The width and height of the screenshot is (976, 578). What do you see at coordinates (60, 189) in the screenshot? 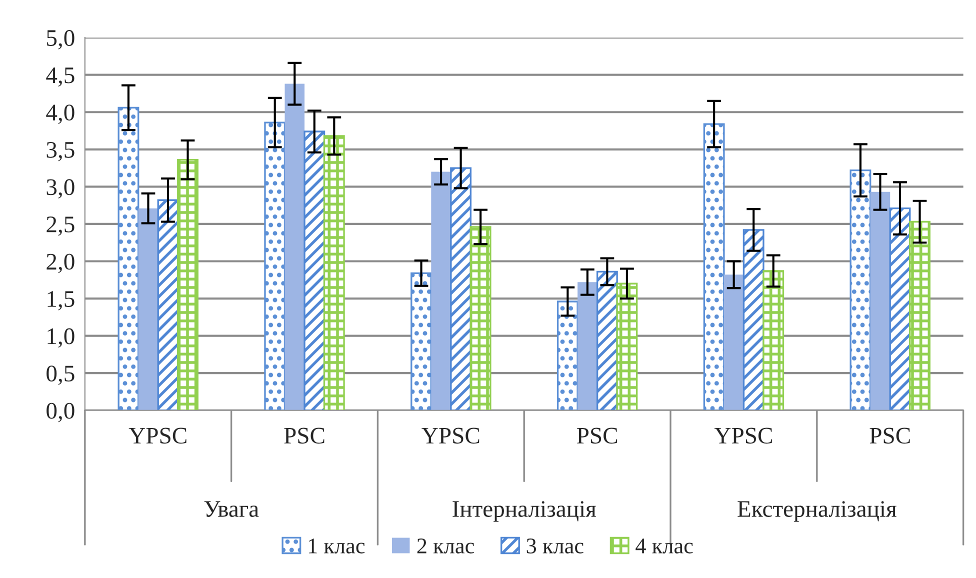
I see `y-tick-label: 3,0` at bounding box center [60, 189].